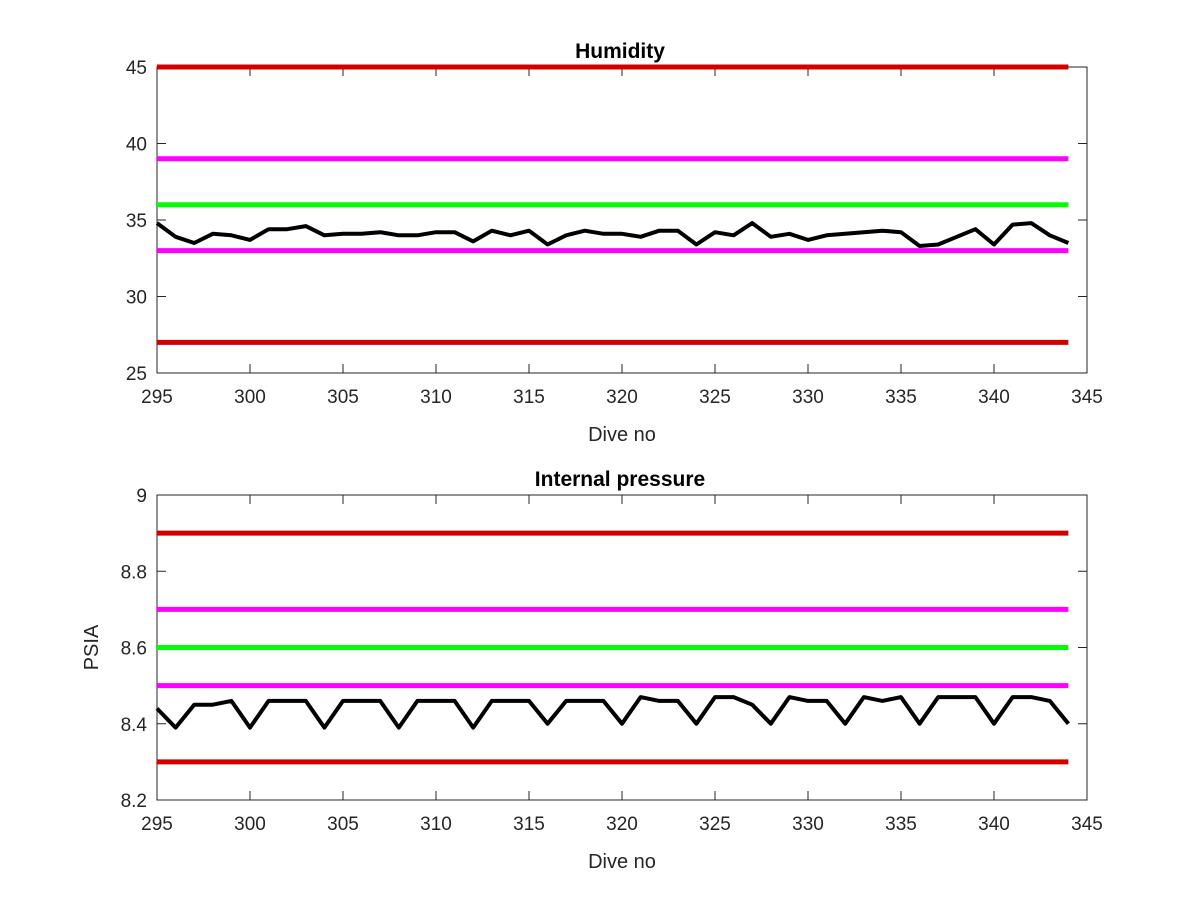 The image size is (1200, 900). Describe the element at coordinates (620, 51) in the screenshot. I see `chart-title: Humidity` at that location.